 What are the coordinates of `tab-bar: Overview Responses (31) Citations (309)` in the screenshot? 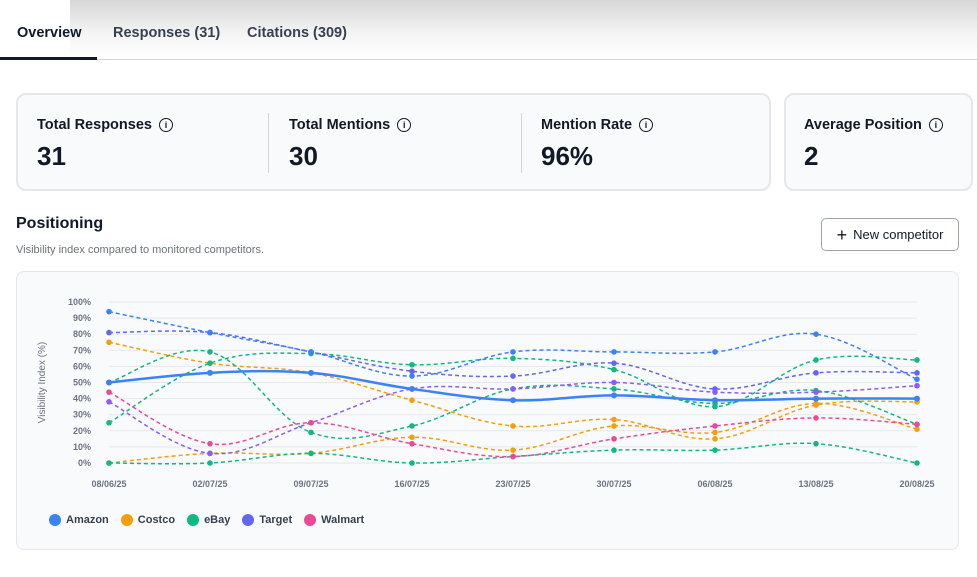 It's located at (488, 30).